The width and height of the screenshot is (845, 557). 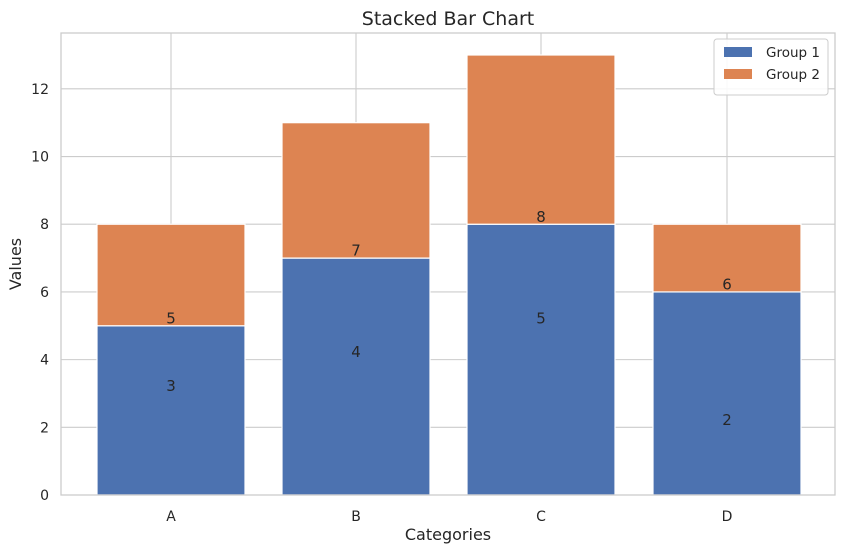 I want to click on bar-group-2-c, so click(x=541, y=139).